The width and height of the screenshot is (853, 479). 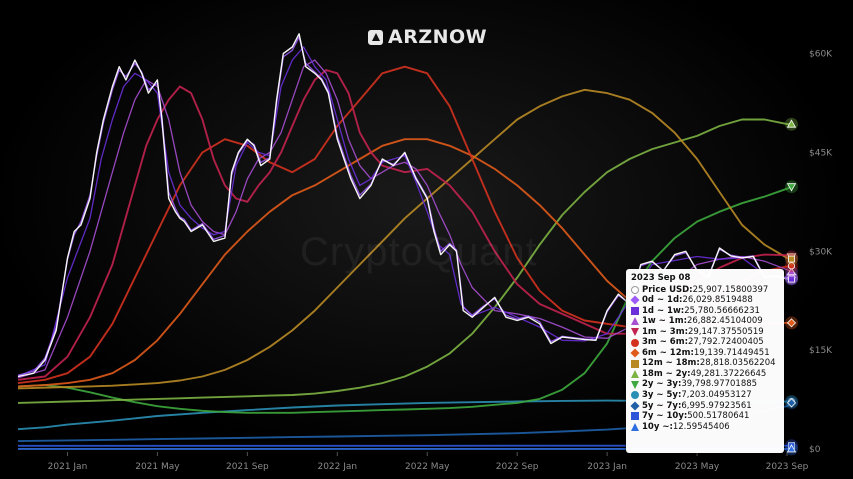 What do you see at coordinates (791, 123) in the screenshot?
I see `series-marker-18m-2y` at bounding box center [791, 123].